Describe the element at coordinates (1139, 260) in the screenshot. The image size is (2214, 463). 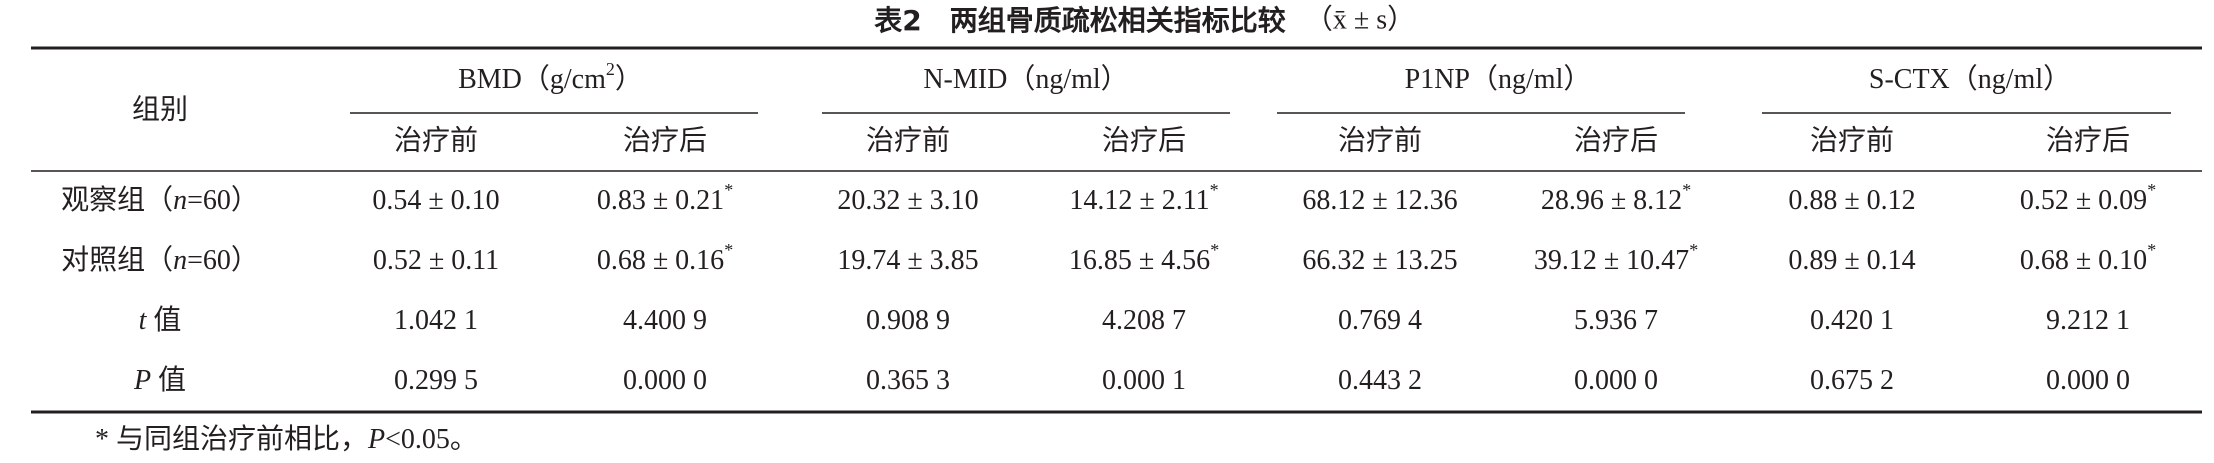
I see `text-part: 16.85 ± 4.56` at that location.